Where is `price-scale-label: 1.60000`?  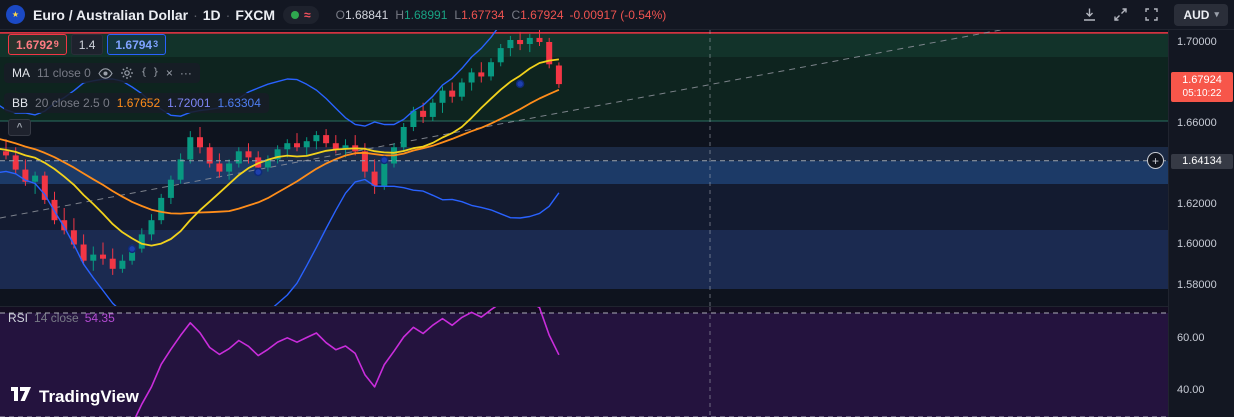
price-scale-label: 1.60000 is located at coordinates (1197, 244).